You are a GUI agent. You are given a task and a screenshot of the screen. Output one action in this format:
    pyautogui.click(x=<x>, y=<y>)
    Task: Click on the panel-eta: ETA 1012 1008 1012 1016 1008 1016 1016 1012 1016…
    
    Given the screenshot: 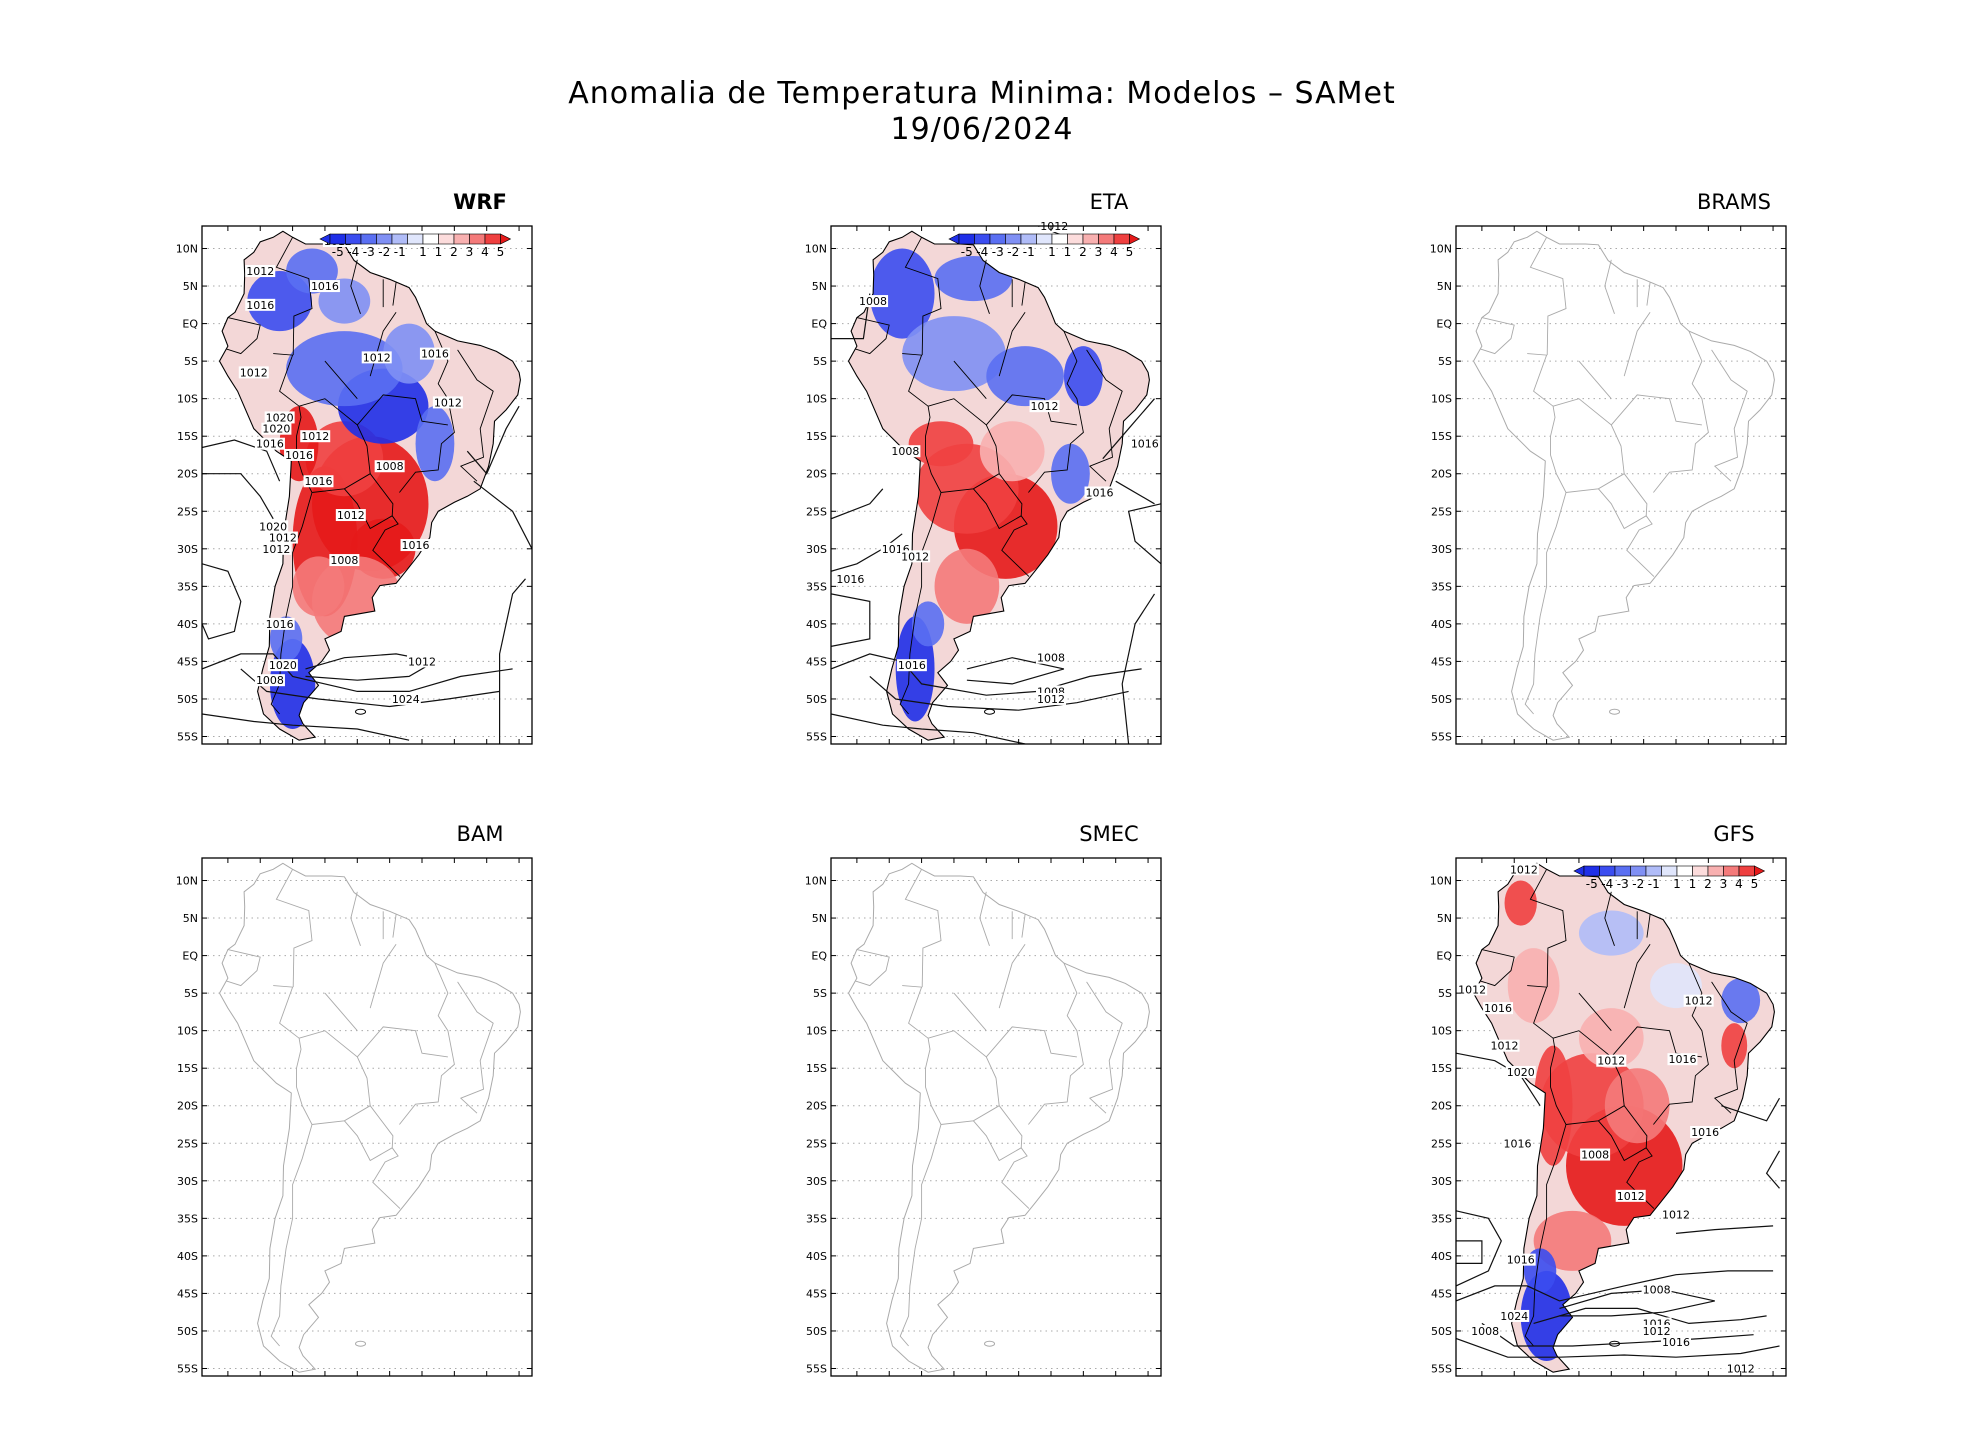 What is the action you would take?
    pyautogui.click(x=1000, y=470)
    